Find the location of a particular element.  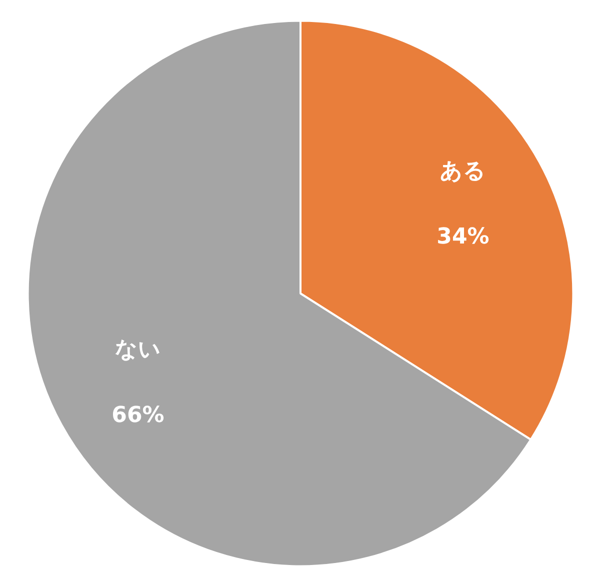

data-label: 66% is located at coordinates (138, 415).